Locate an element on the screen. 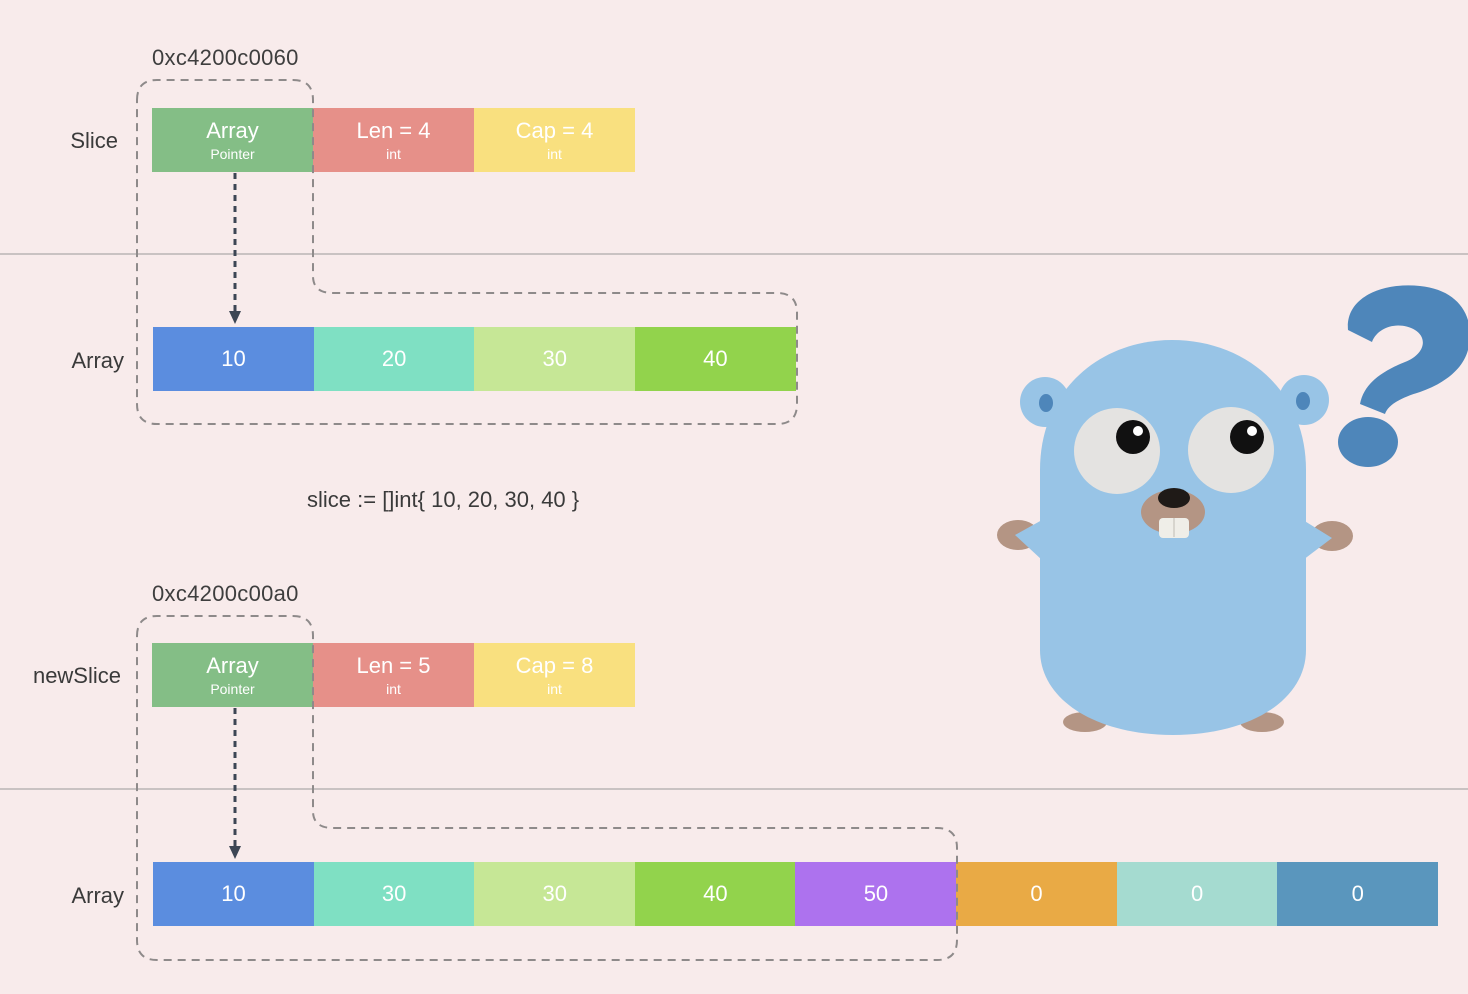 This screenshot has height=994, width=1468. section-divider-top is located at coordinates (734, 254).